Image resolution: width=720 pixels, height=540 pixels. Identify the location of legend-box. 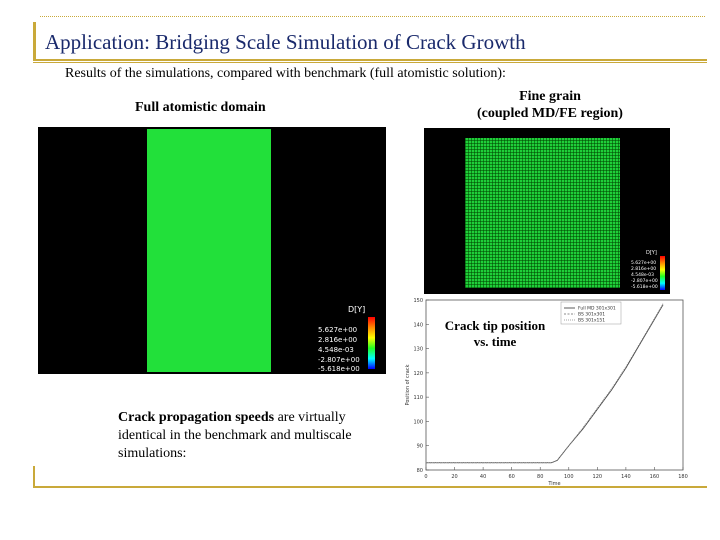
(591, 313).